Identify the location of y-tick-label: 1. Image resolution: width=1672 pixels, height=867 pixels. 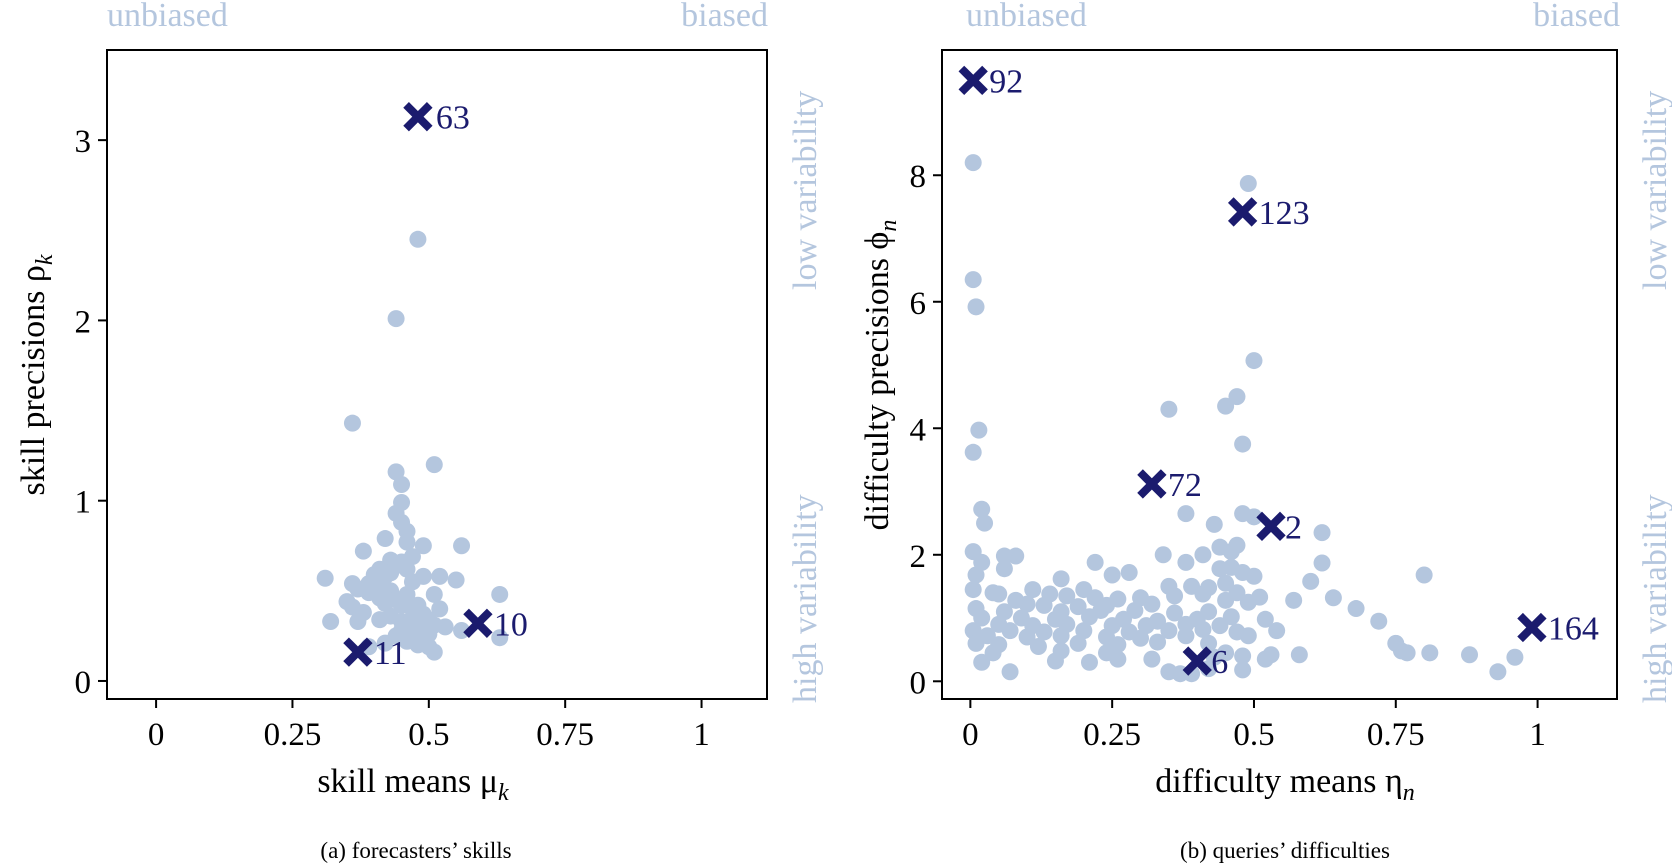
(83, 503).